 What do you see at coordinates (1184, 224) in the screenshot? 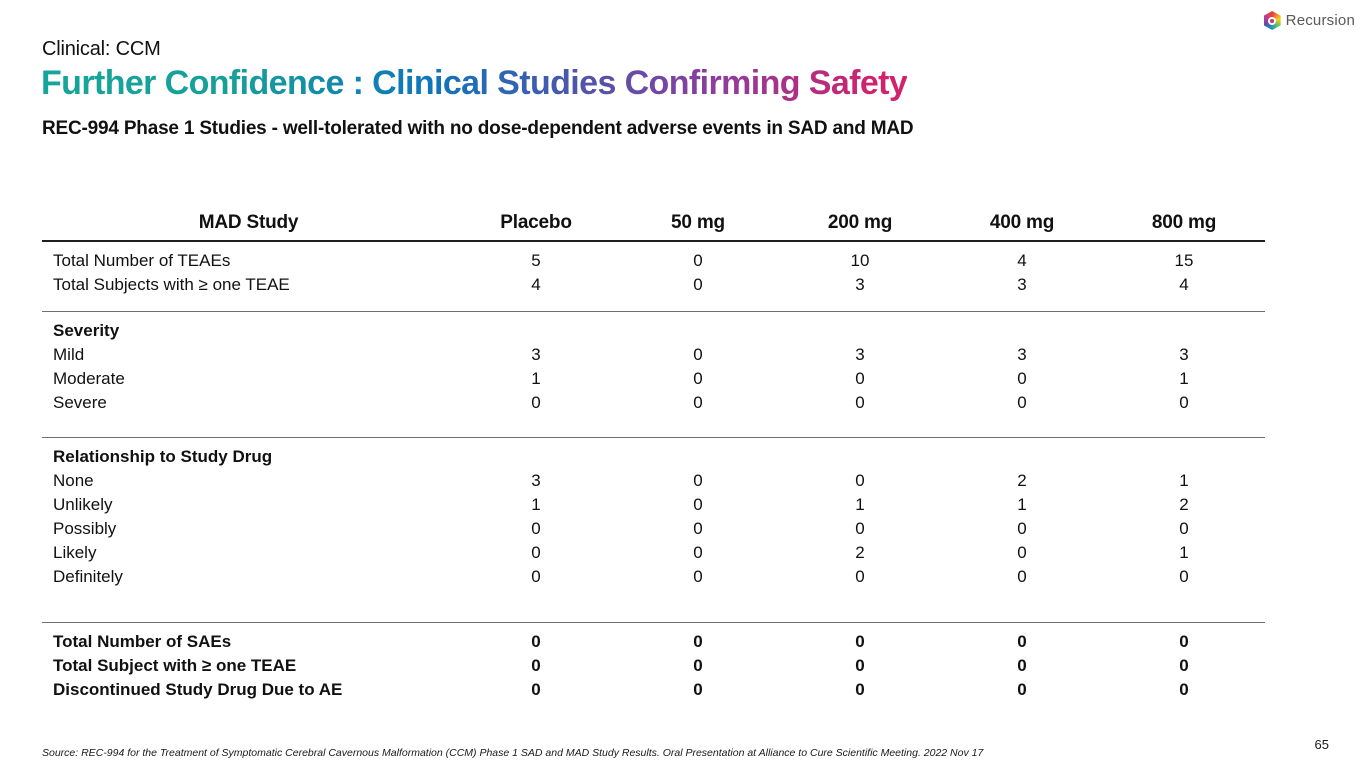
I see `column-header: 800 mg` at bounding box center [1184, 224].